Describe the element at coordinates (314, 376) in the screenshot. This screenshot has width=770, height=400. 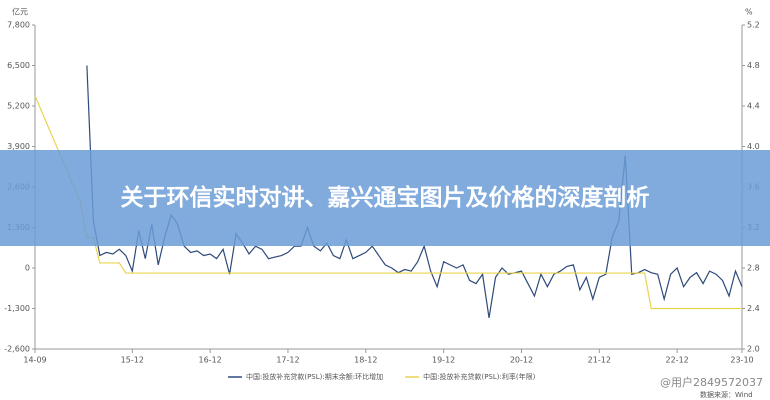
I see `legend-label: 中国:投放补充贷款(PSL):期末余额:环比增加` at that location.